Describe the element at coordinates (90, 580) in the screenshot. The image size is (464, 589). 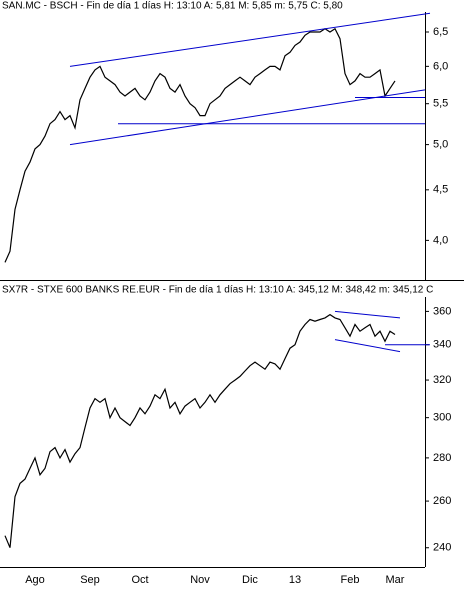
I see `x-tick-label: Sep` at that location.